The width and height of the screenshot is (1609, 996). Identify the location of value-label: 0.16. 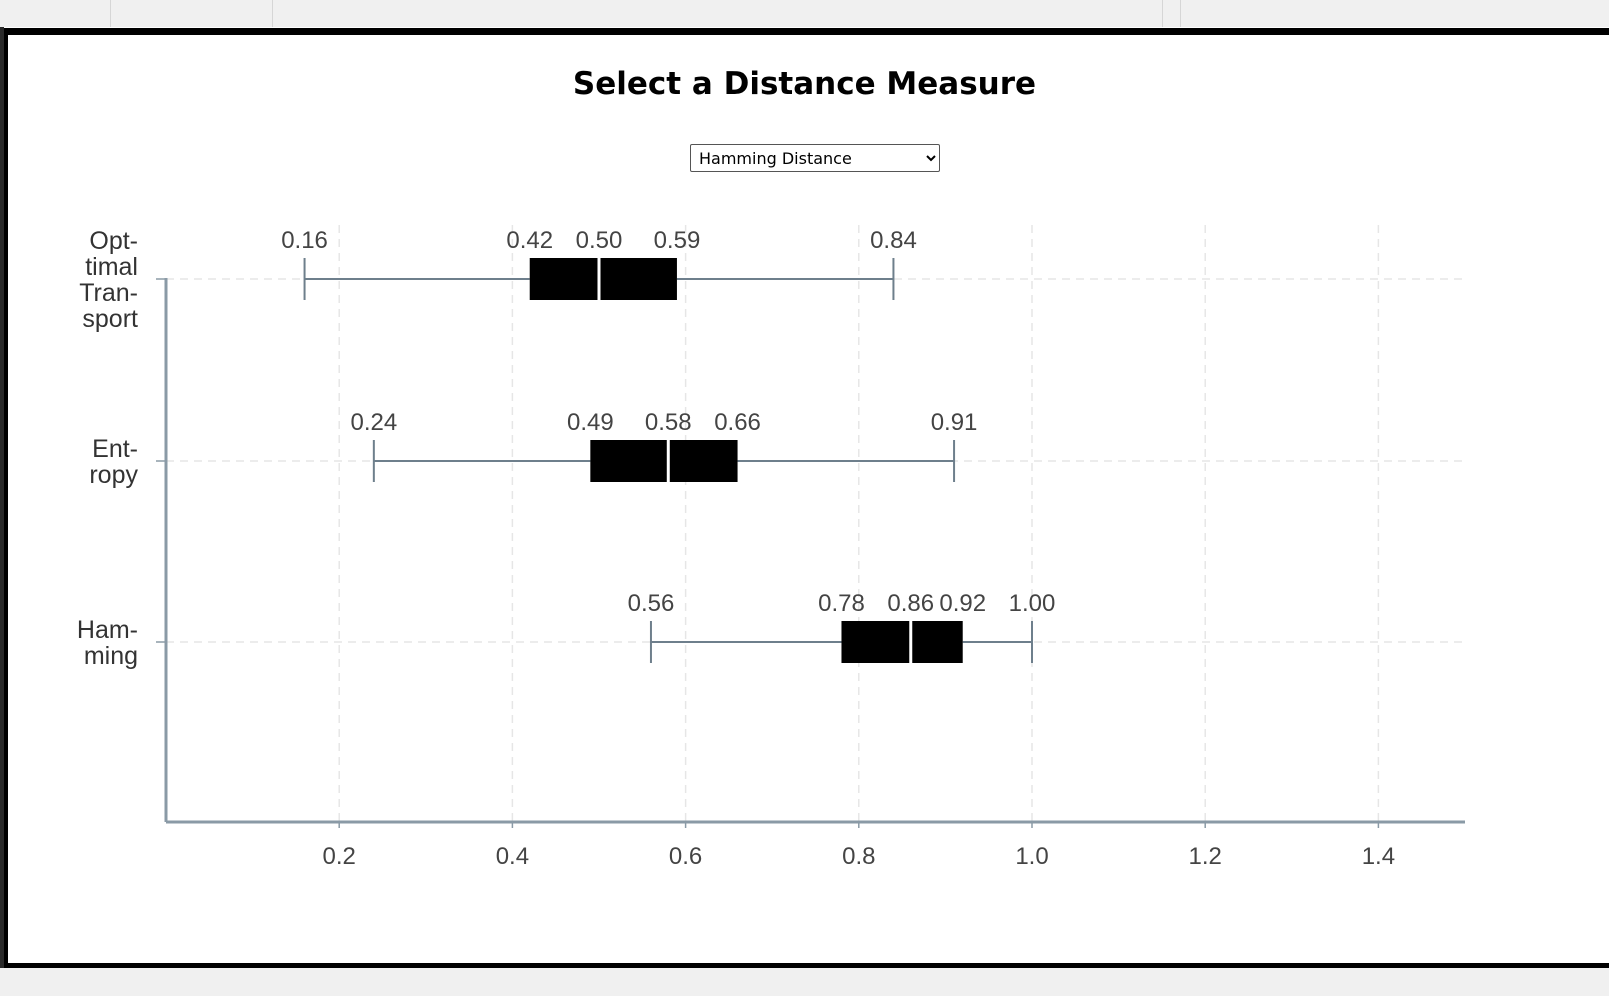
(304, 240).